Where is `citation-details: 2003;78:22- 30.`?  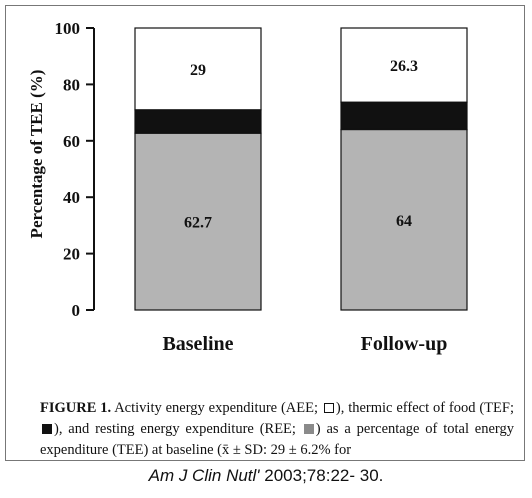
citation-details: 2003;78:22- 30. is located at coordinates (321, 475).